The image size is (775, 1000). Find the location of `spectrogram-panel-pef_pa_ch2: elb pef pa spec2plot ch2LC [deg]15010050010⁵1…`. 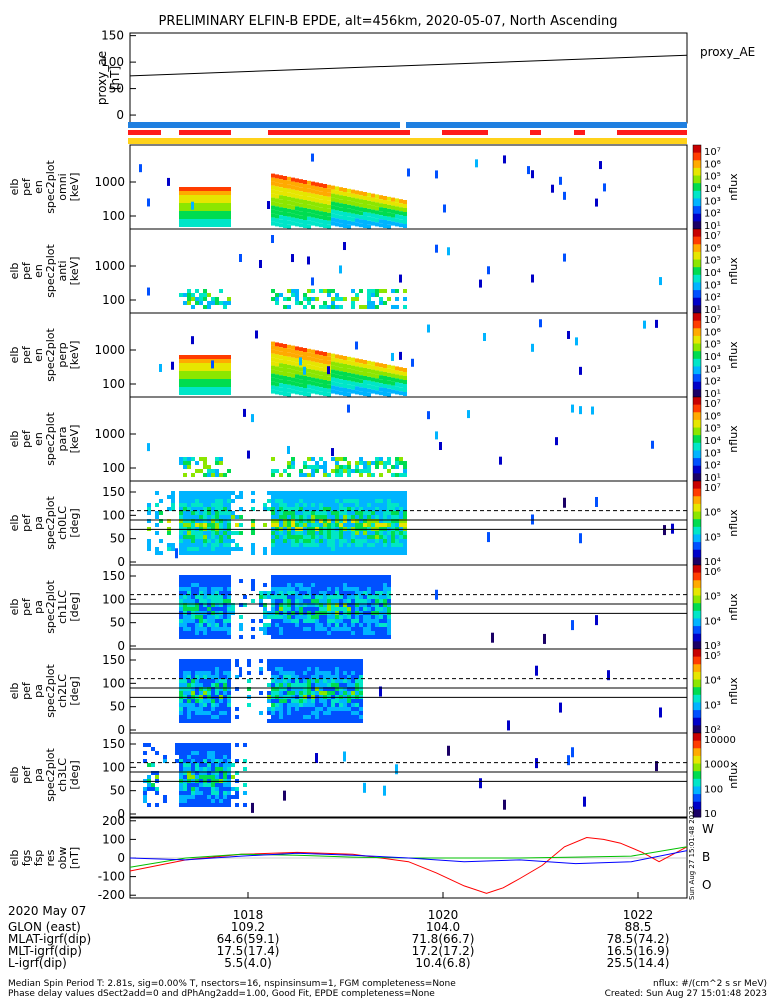

spectrogram-panel-pef_pa_ch2: elb pef pa spec2plot ch2LC [deg]15010050010⁵1… is located at coordinates (374, 692).